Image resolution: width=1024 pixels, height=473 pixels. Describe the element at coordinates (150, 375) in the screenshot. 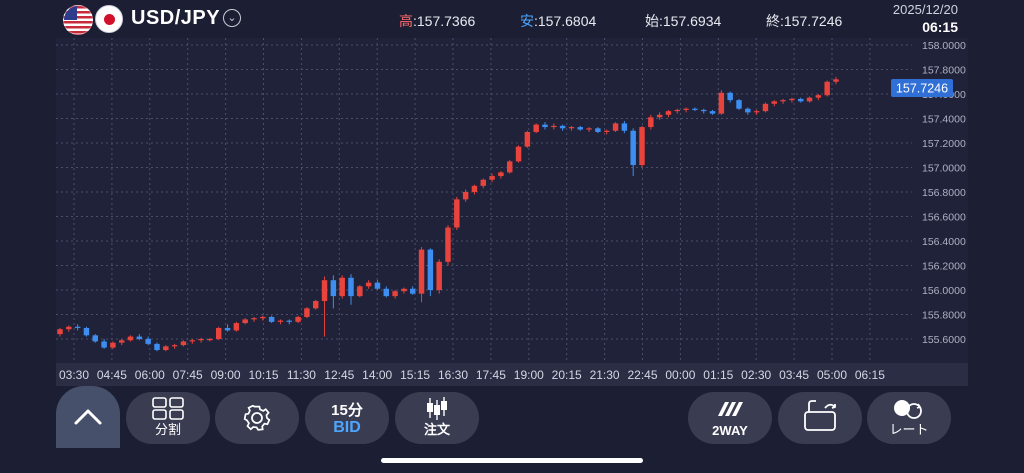

I see `time-tick-label: 06:00` at that location.